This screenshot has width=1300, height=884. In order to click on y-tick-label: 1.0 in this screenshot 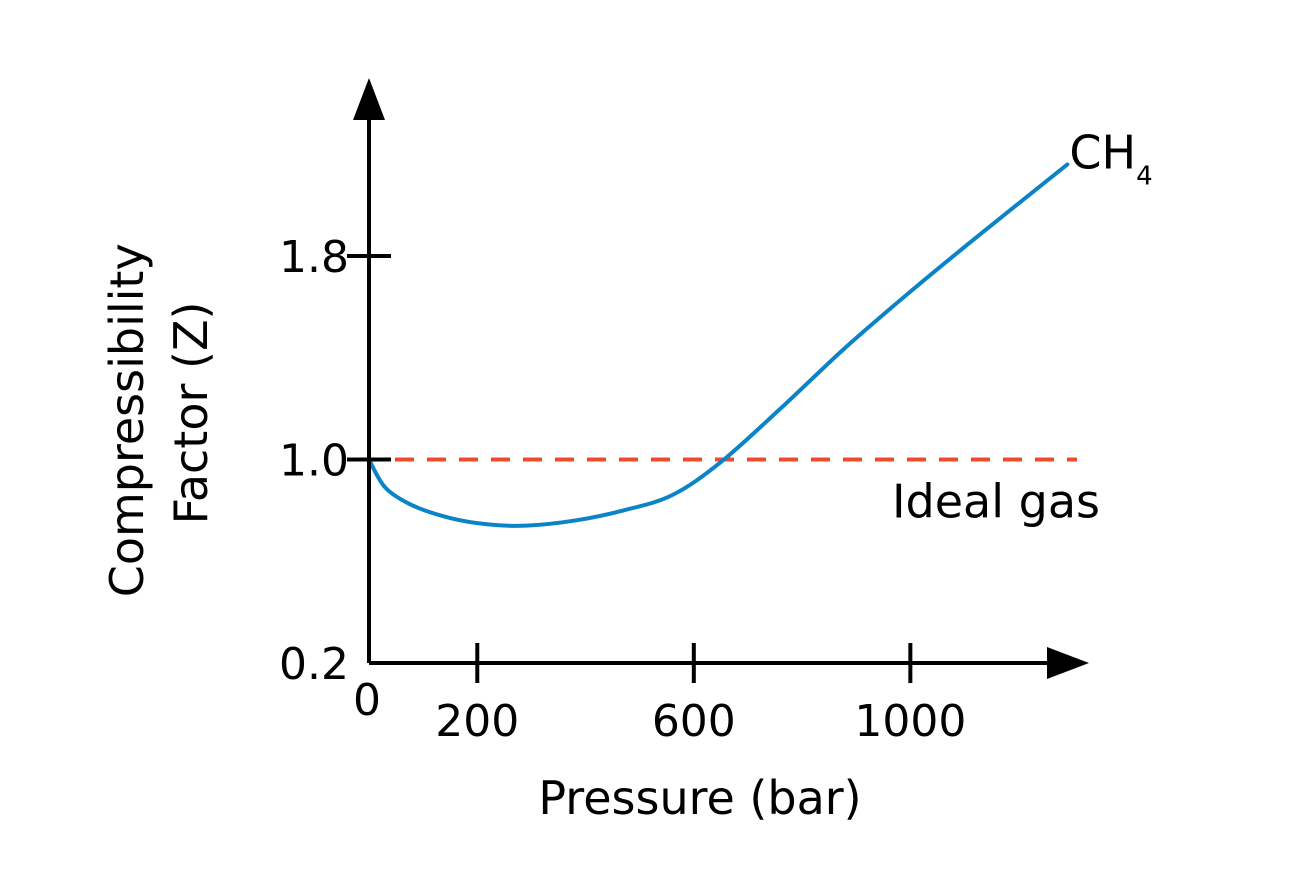, I will do `click(314, 461)`.